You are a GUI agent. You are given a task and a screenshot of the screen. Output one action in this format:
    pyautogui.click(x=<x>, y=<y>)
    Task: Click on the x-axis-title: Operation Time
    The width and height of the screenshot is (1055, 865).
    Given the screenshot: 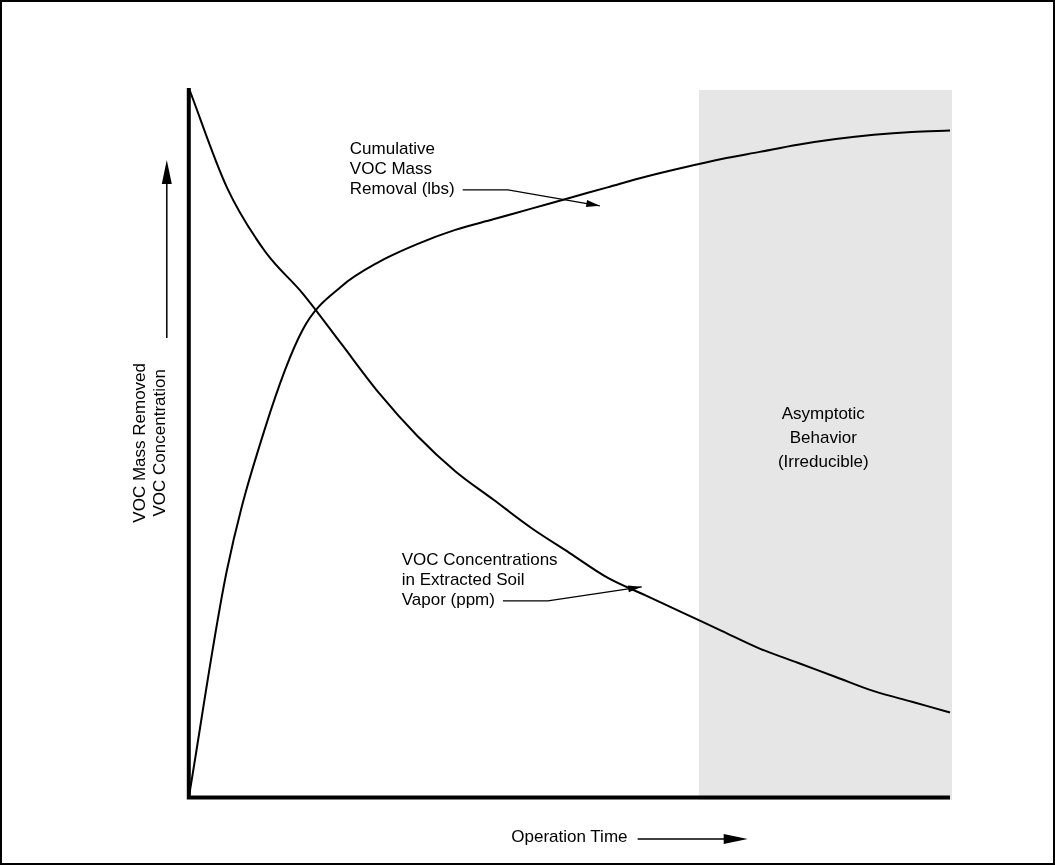 What is the action you would take?
    pyautogui.click(x=569, y=837)
    